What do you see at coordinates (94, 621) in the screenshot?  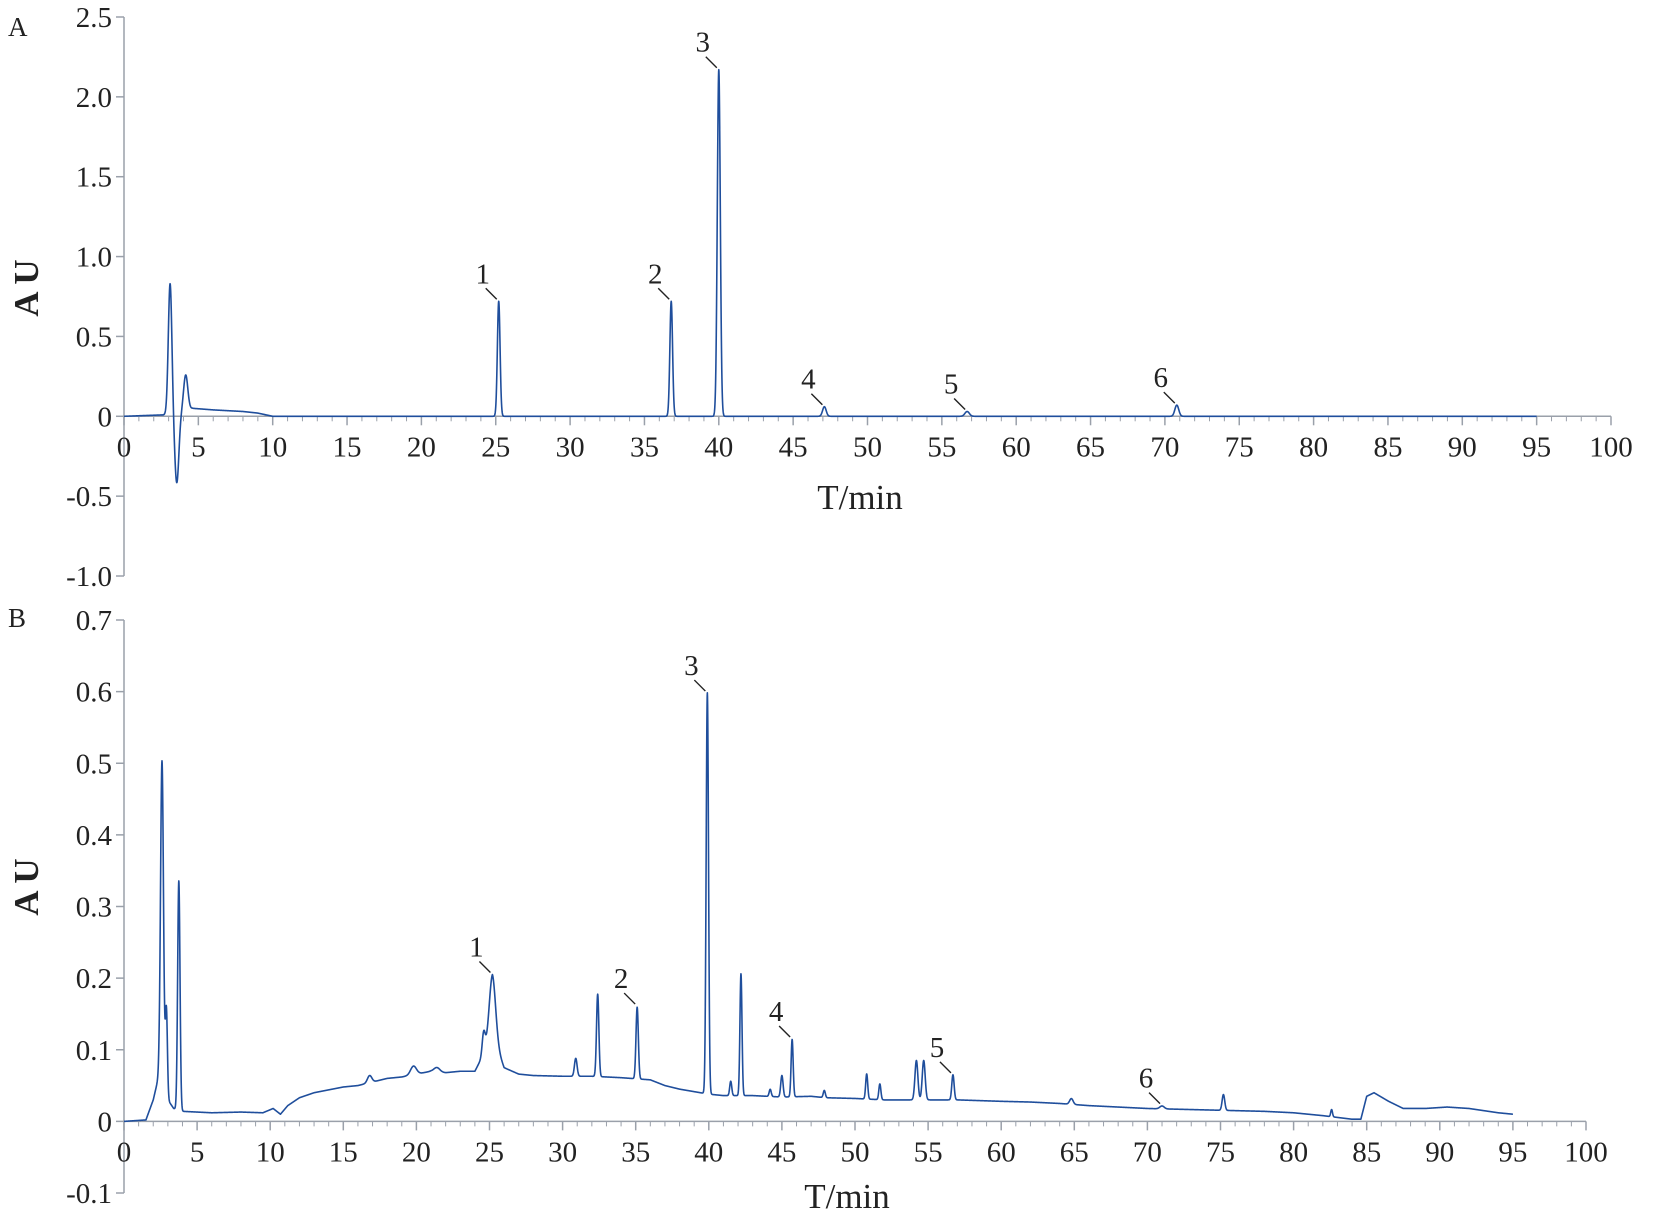 I see `y-tick-label: 0.7` at bounding box center [94, 621].